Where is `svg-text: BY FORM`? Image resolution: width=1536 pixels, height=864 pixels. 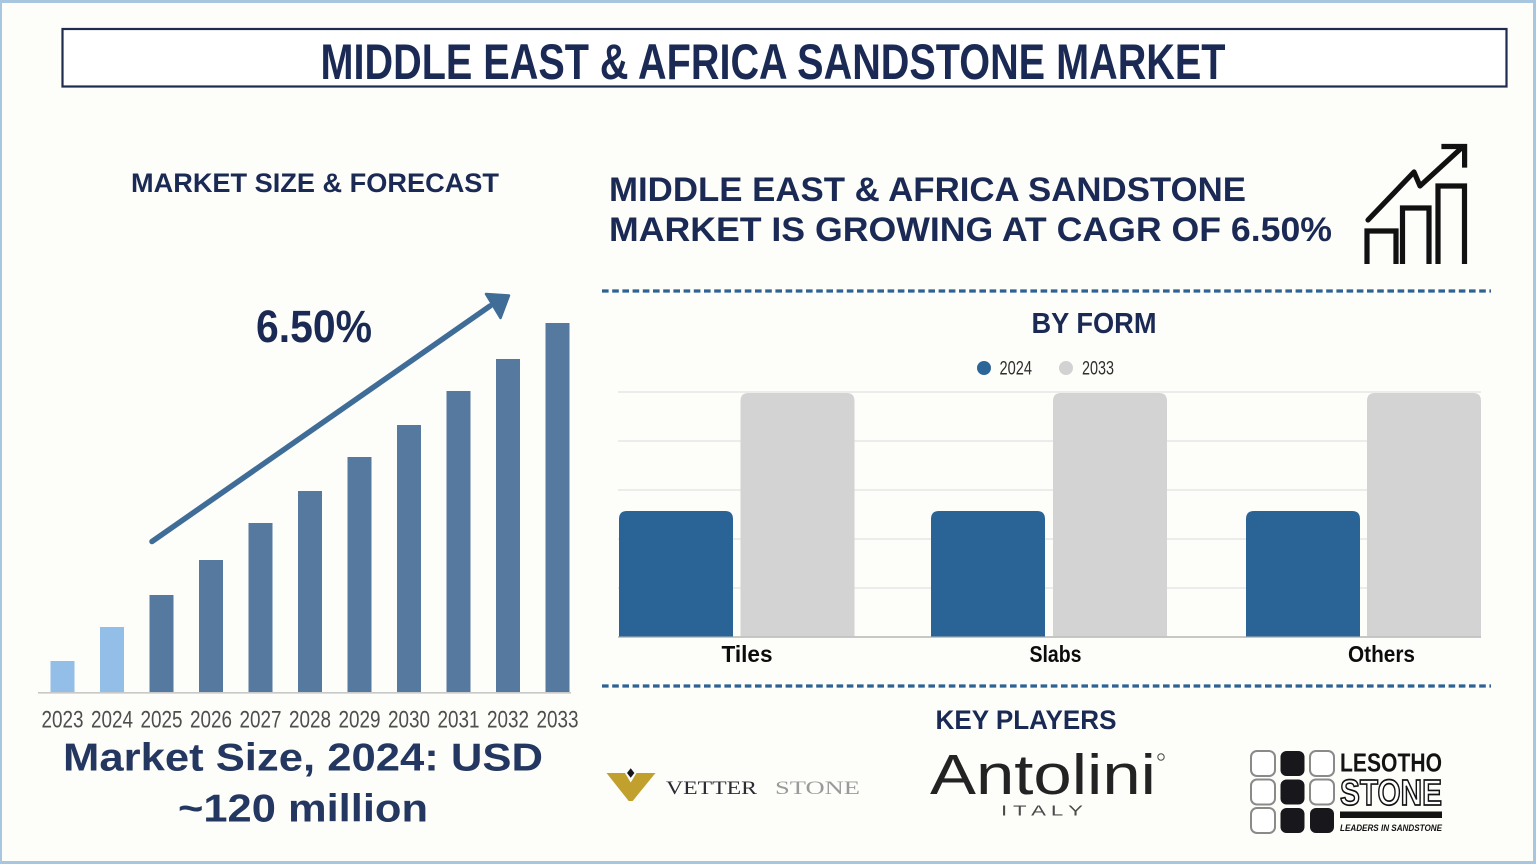
svg-text: BY FORM is located at coordinates (1094, 324).